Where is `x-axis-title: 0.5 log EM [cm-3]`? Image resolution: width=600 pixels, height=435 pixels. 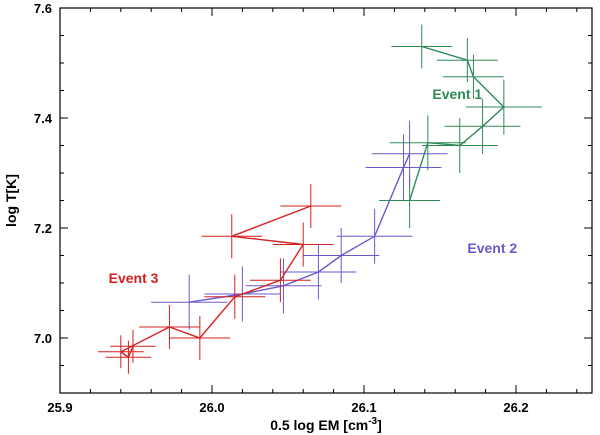 x-axis-title: 0.5 log EM [cm-3] is located at coordinates (326, 424).